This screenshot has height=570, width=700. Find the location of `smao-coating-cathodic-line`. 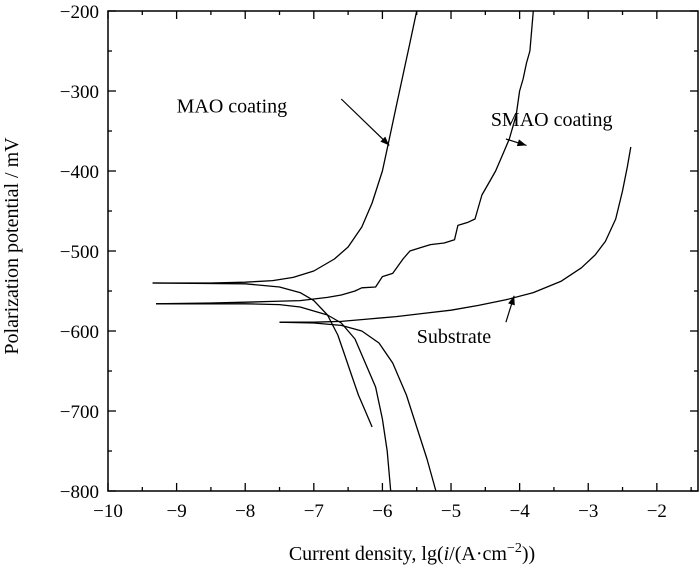

smao-coating-cathodic-line is located at coordinates (274, 397).